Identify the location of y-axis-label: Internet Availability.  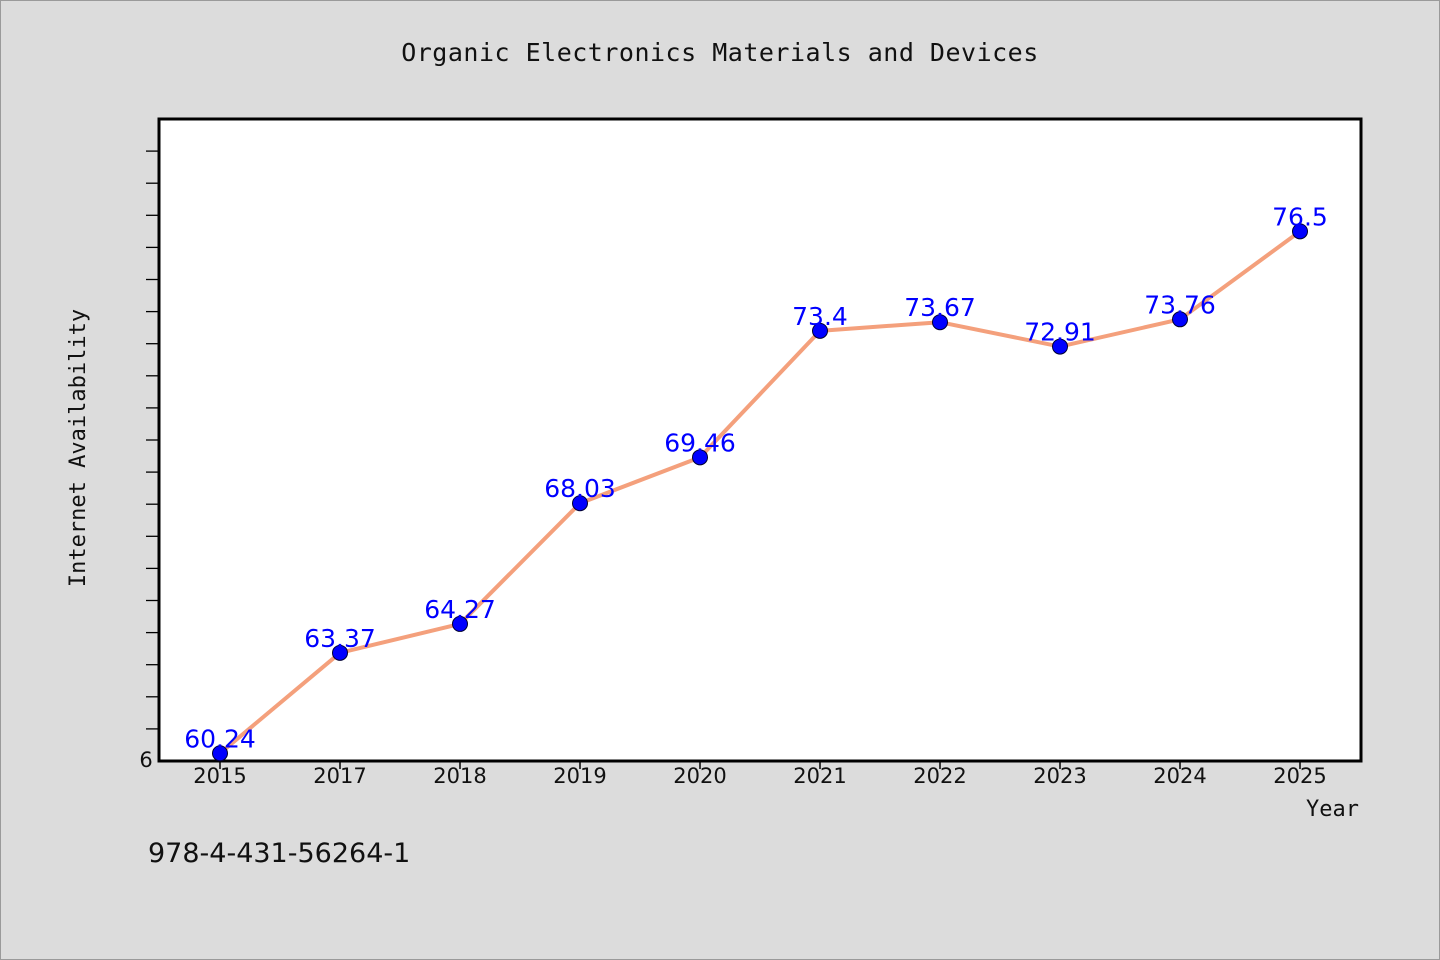
(78, 448).